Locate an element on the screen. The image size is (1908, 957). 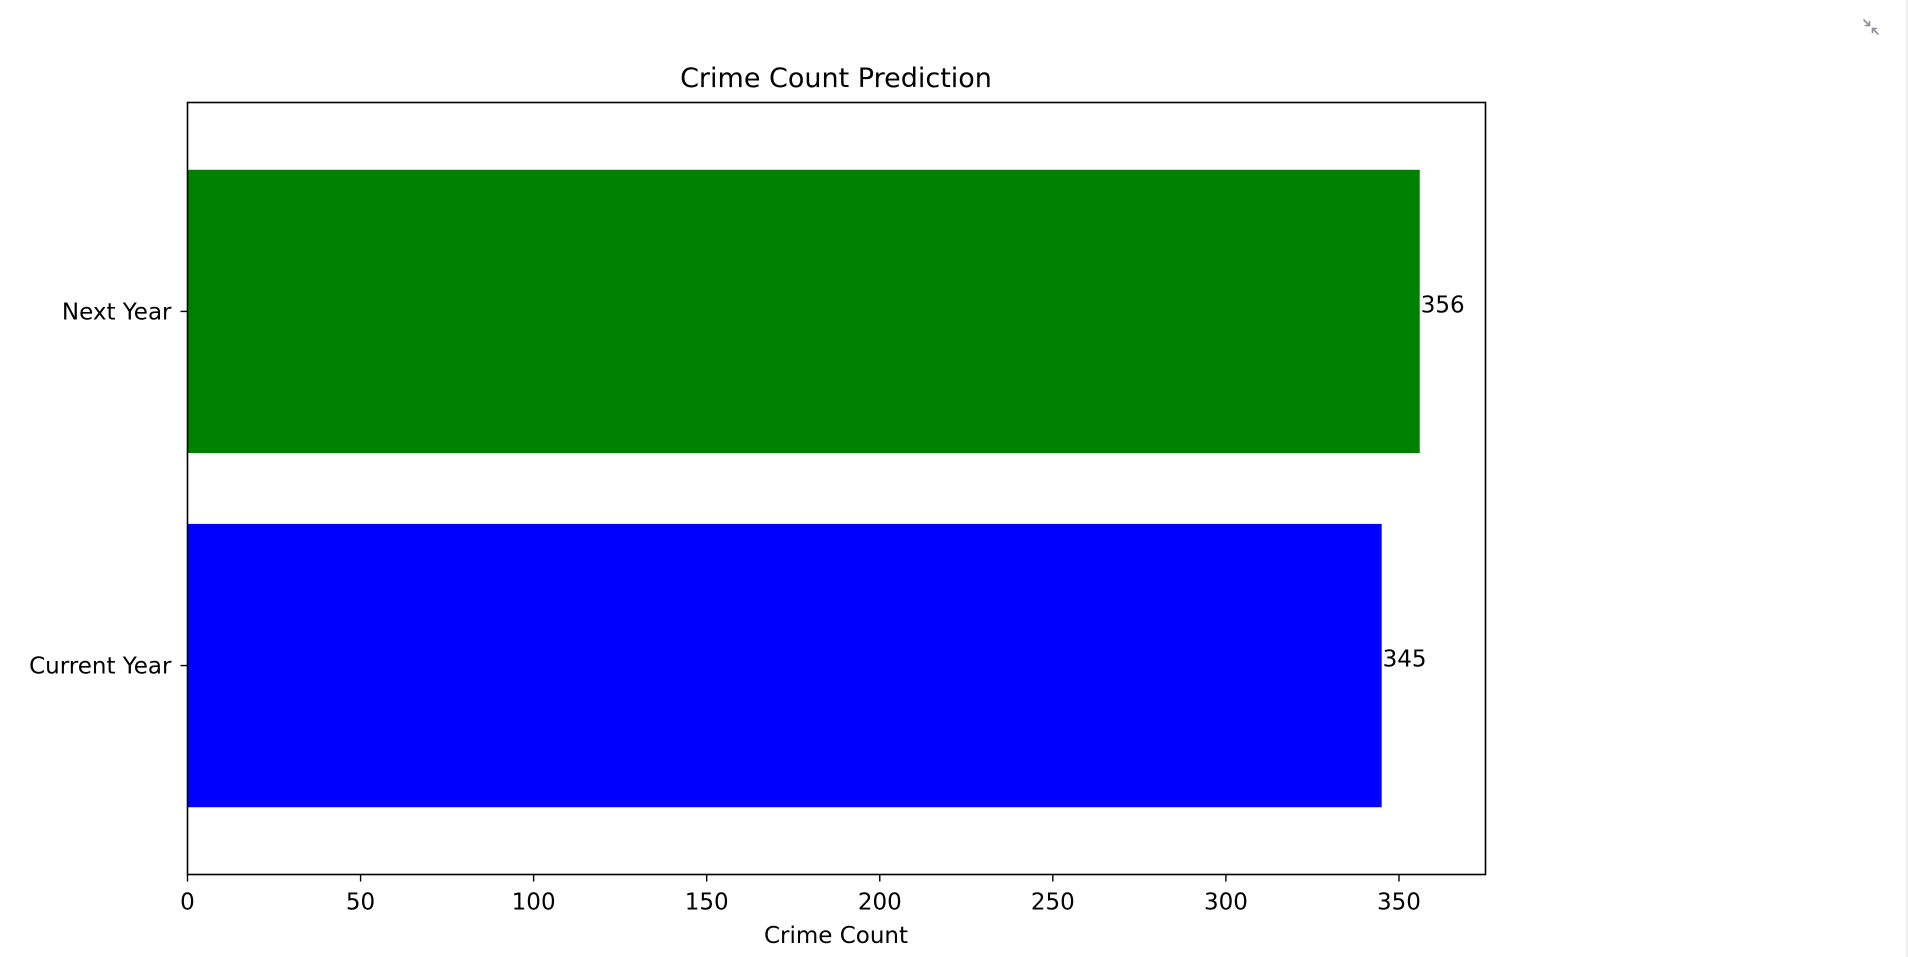
x-axis-ticks: 0 50 100 150 200 250 300 350 is located at coordinates (800, 895).